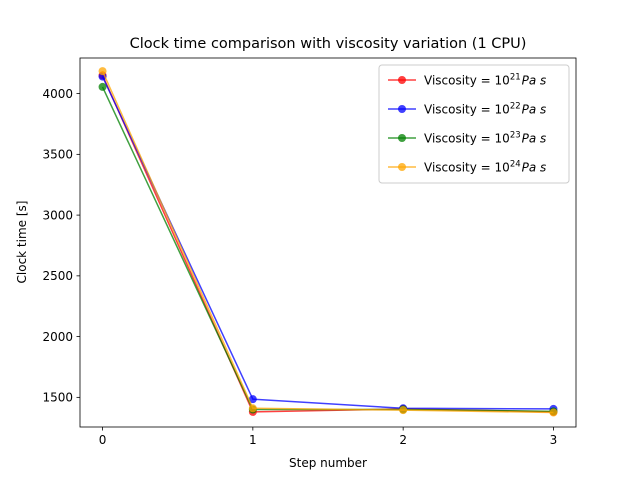 The image size is (640, 480). I want to click on legend-entry-21: Viscosity = 1021Pa s, so click(467, 80).